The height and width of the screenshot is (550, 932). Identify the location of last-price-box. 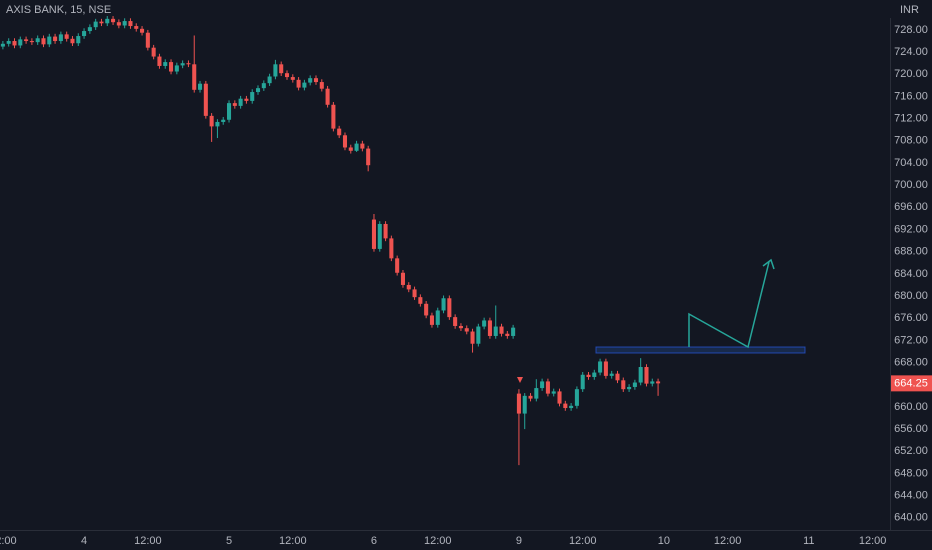
(911, 383).